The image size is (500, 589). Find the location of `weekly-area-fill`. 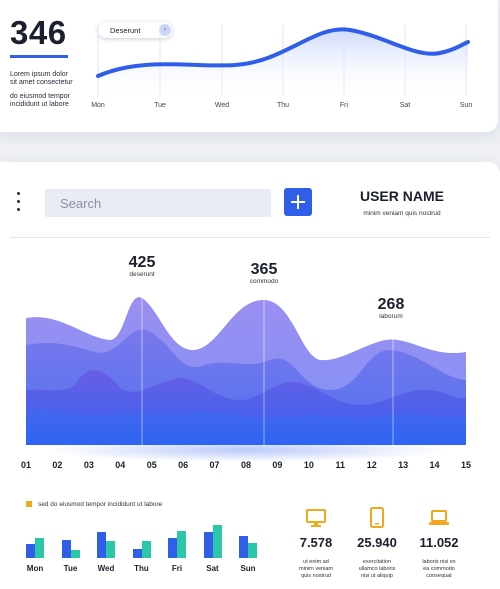

weekly-area-fill is located at coordinates (283, 62).